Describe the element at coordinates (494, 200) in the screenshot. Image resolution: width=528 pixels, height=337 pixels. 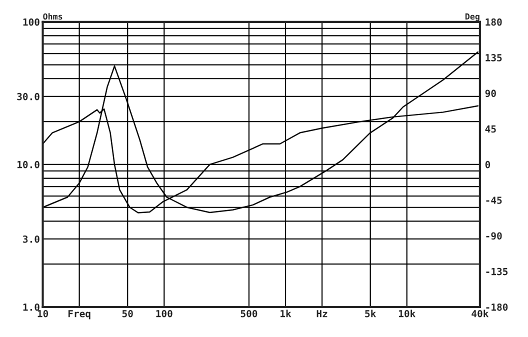
I see `y2-tick-label: -45` at that location.